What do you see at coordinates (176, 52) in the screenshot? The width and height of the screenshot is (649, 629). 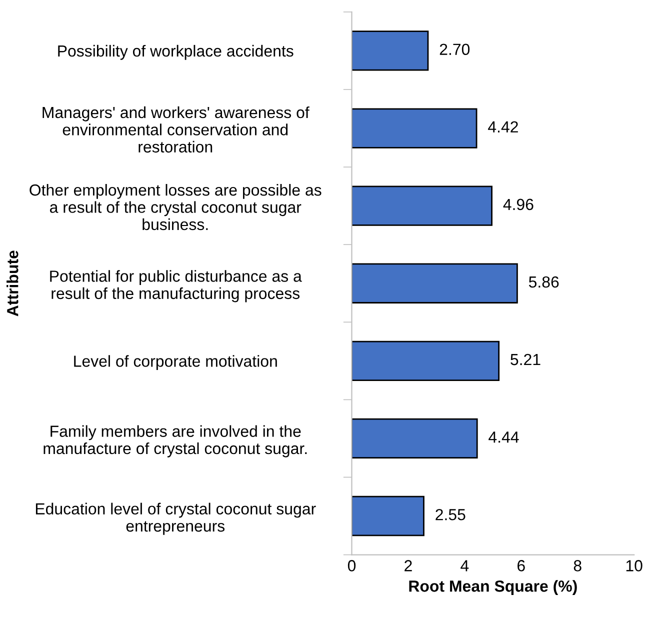 I see `y-tick-label: Possibility of workplace accidents` at bounding box center [176, 52].